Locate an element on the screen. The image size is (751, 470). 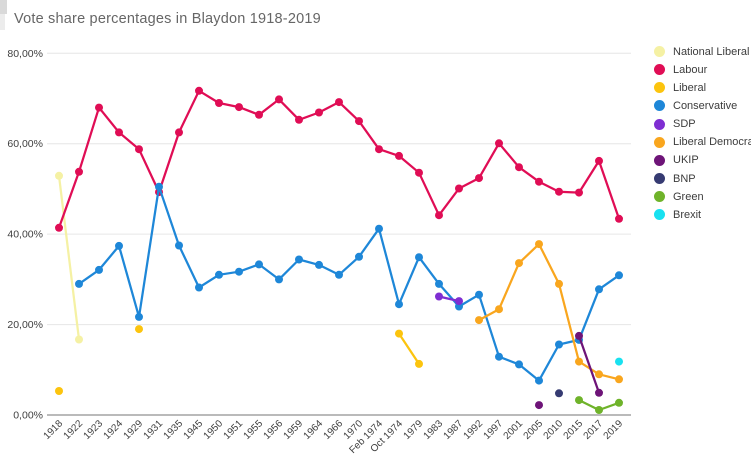
legend-item-national-liberal: National Liberal is located at coordinates (699, 52).